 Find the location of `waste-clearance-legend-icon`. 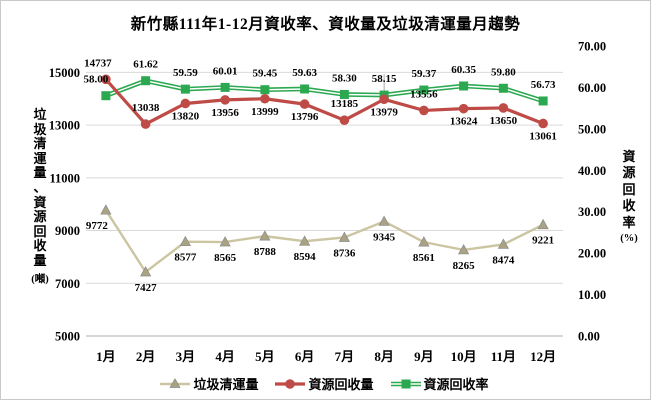

waste-clearance-legend-icon is located at coordinates (175, 382).